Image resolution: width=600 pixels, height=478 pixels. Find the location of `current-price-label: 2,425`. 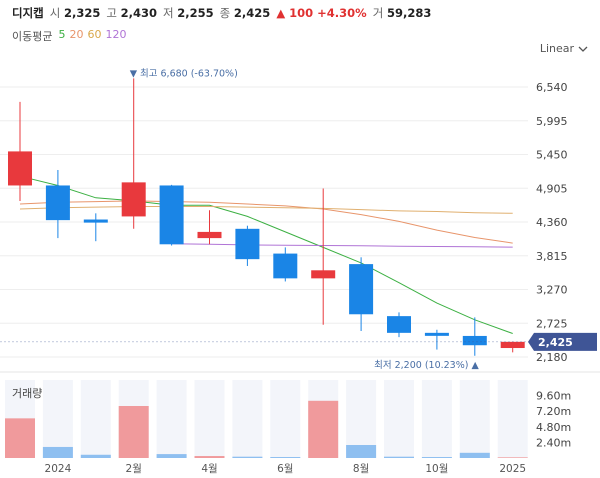

current-price-label: 2,425 is located at coordinates (555, 342).